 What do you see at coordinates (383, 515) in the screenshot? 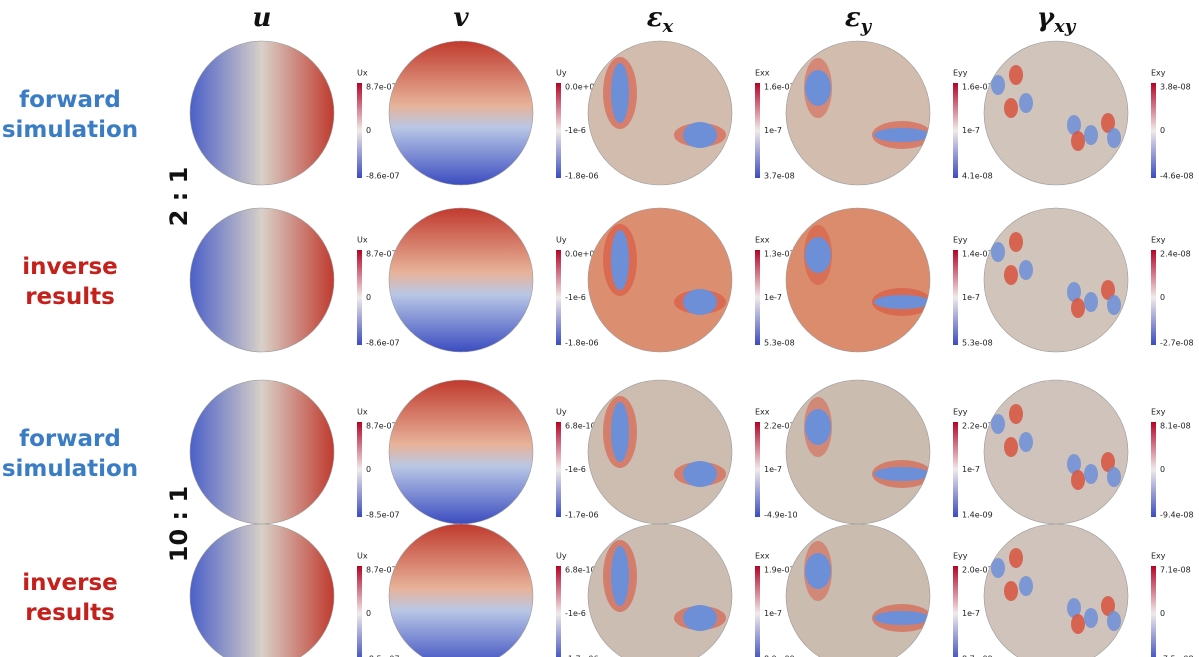
I see `colorbar-min: -8.5e-07` at bounding box center [383, 515].